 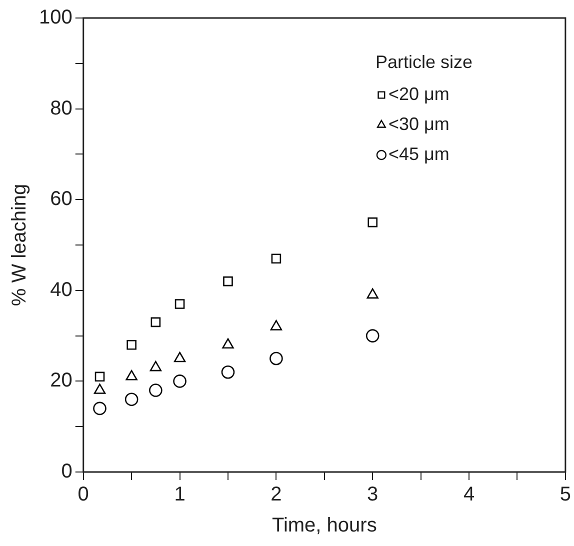 I want to click on y-tick-label: 100, so click(x=55, y=17).